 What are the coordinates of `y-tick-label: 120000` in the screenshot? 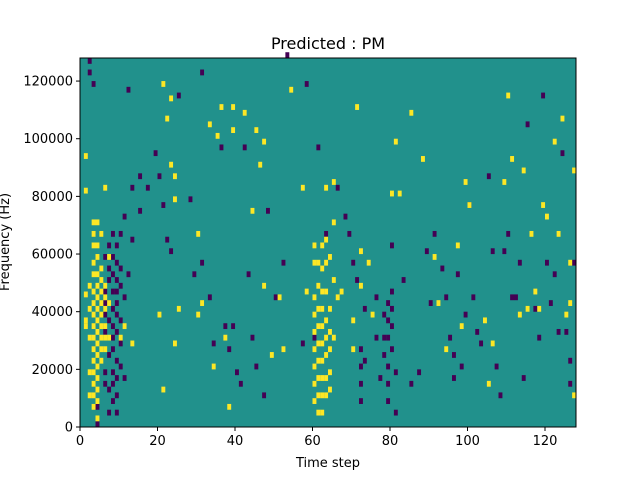 It's located at (48, 82).